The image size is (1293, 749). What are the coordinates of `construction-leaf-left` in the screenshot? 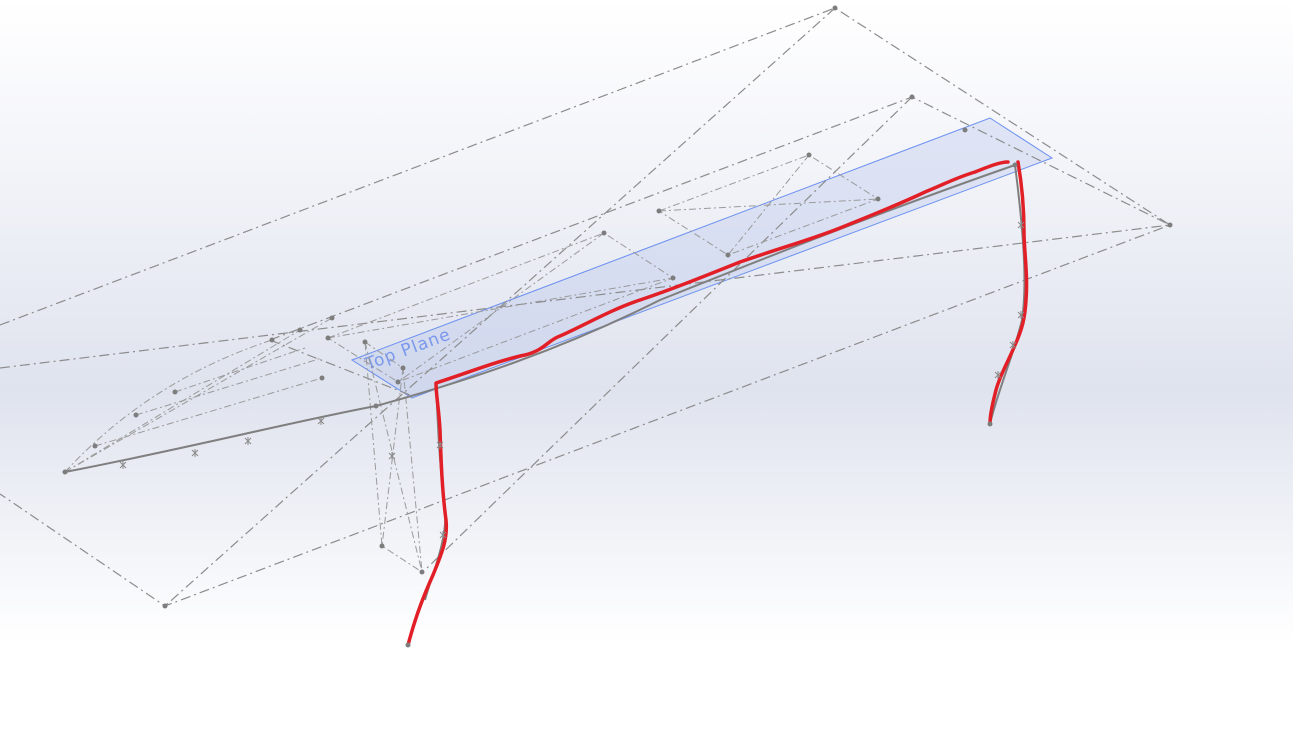 It's located at (198, 395).